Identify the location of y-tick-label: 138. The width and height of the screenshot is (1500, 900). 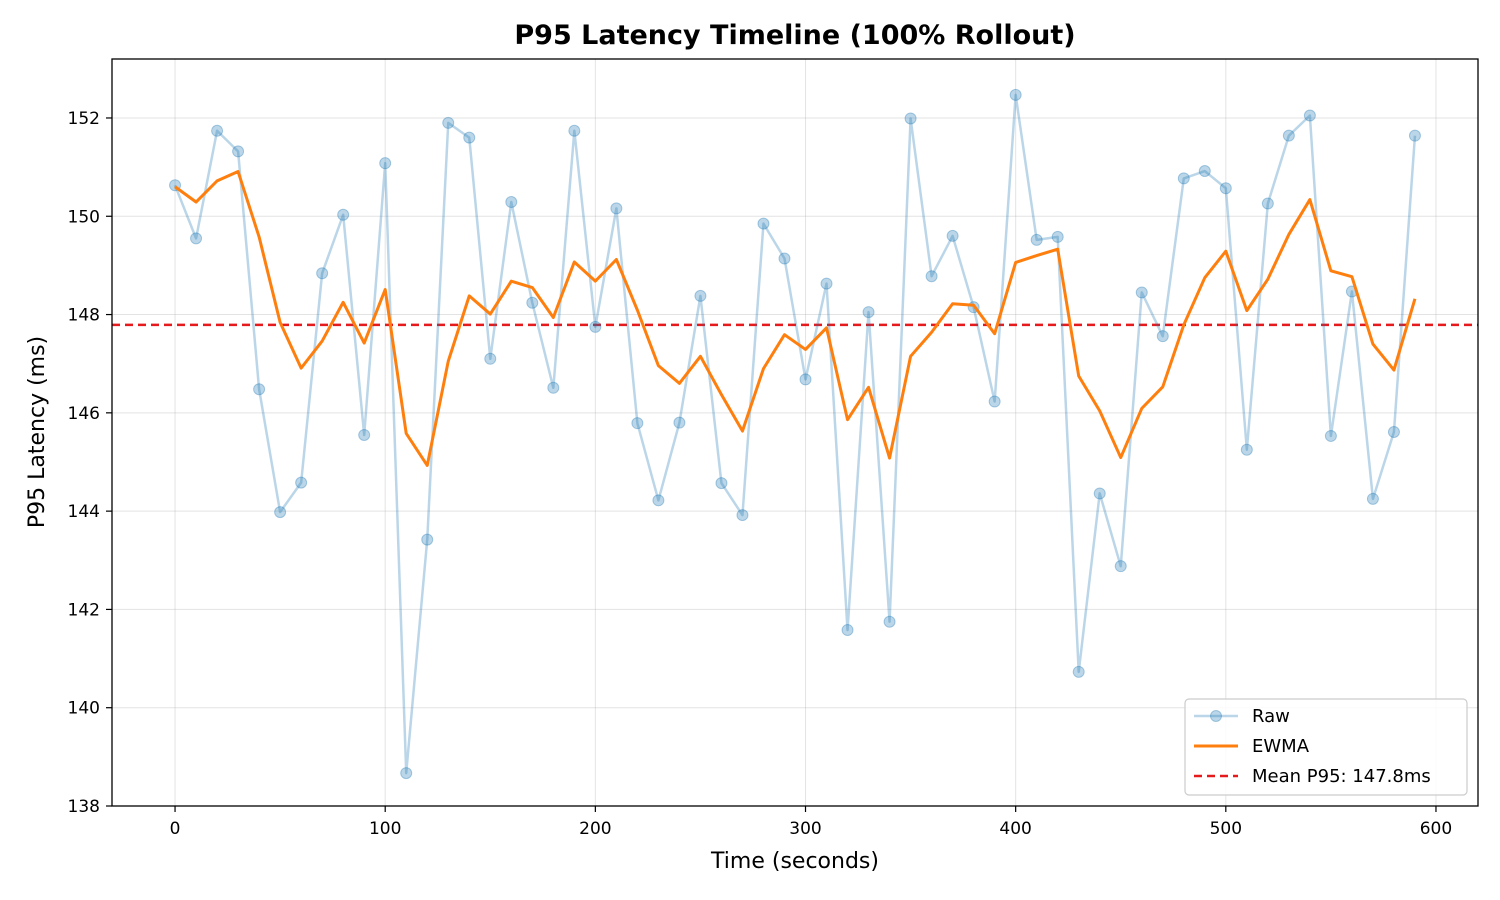
(84, 807).